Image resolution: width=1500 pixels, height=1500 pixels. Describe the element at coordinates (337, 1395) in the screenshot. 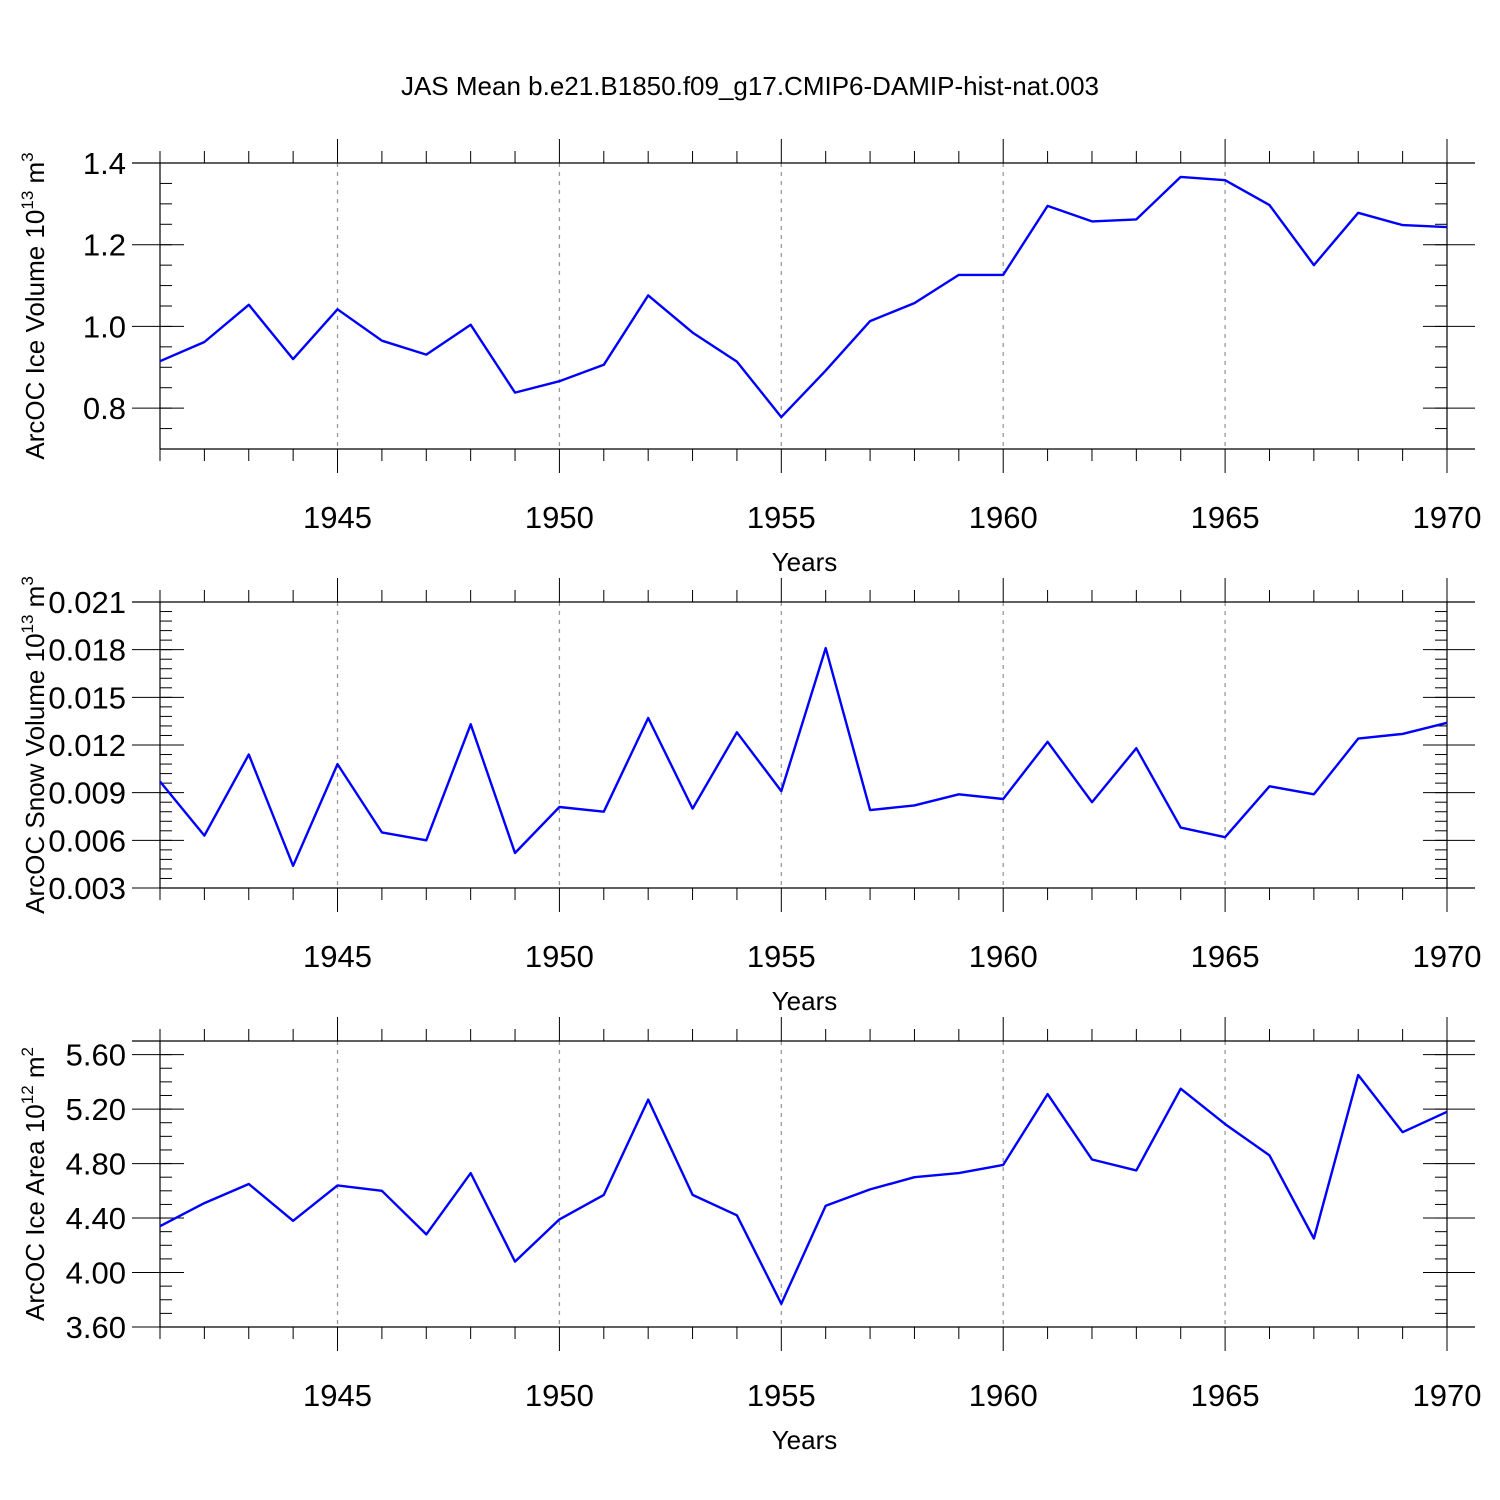

I see `x-tick-label: 1945` at that location.